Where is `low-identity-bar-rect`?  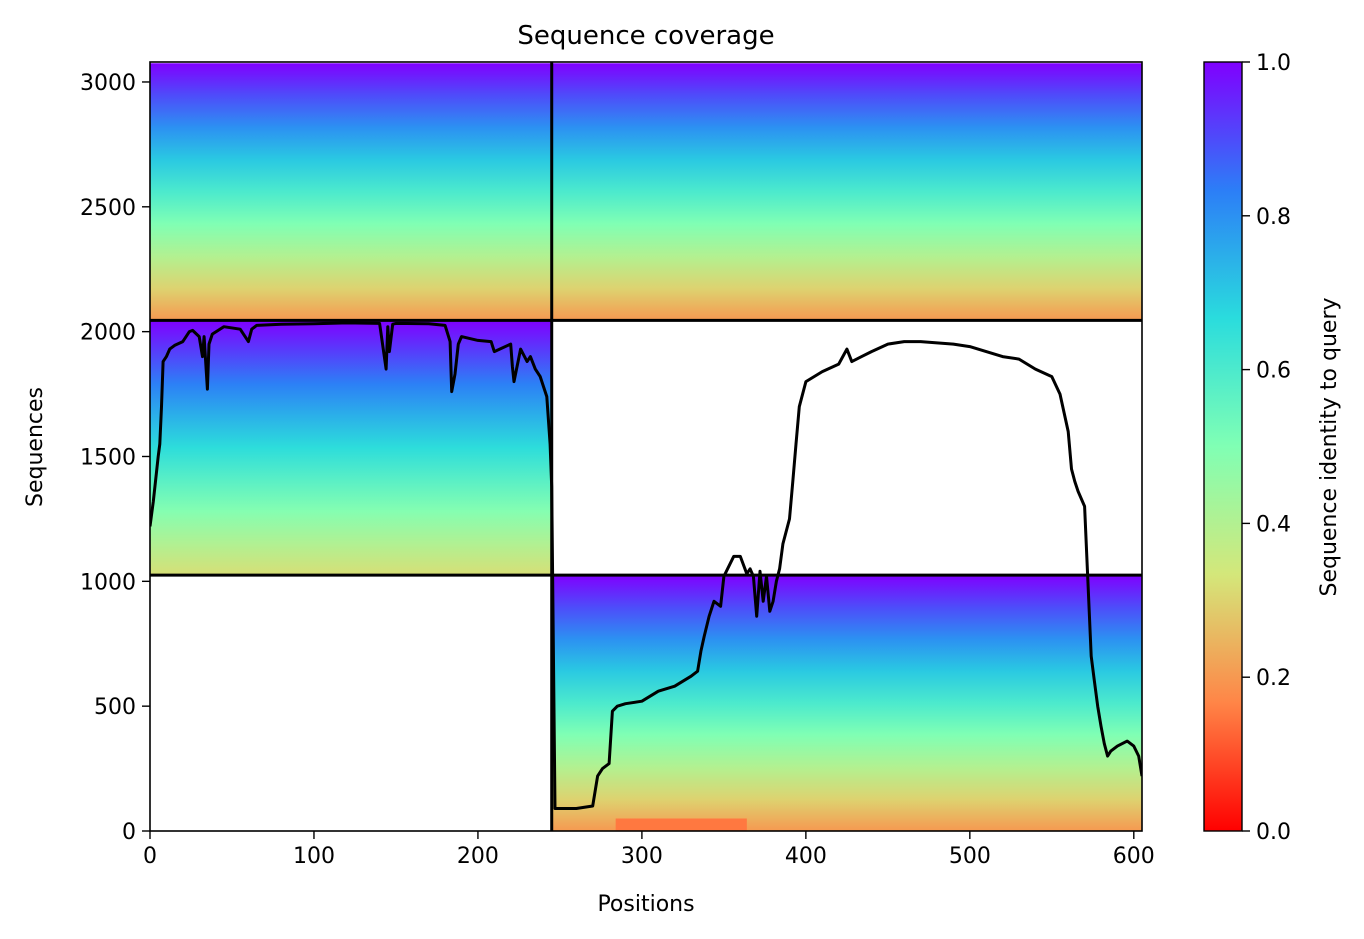
low-identity-bar-rect is located at coordinates (681, 824).